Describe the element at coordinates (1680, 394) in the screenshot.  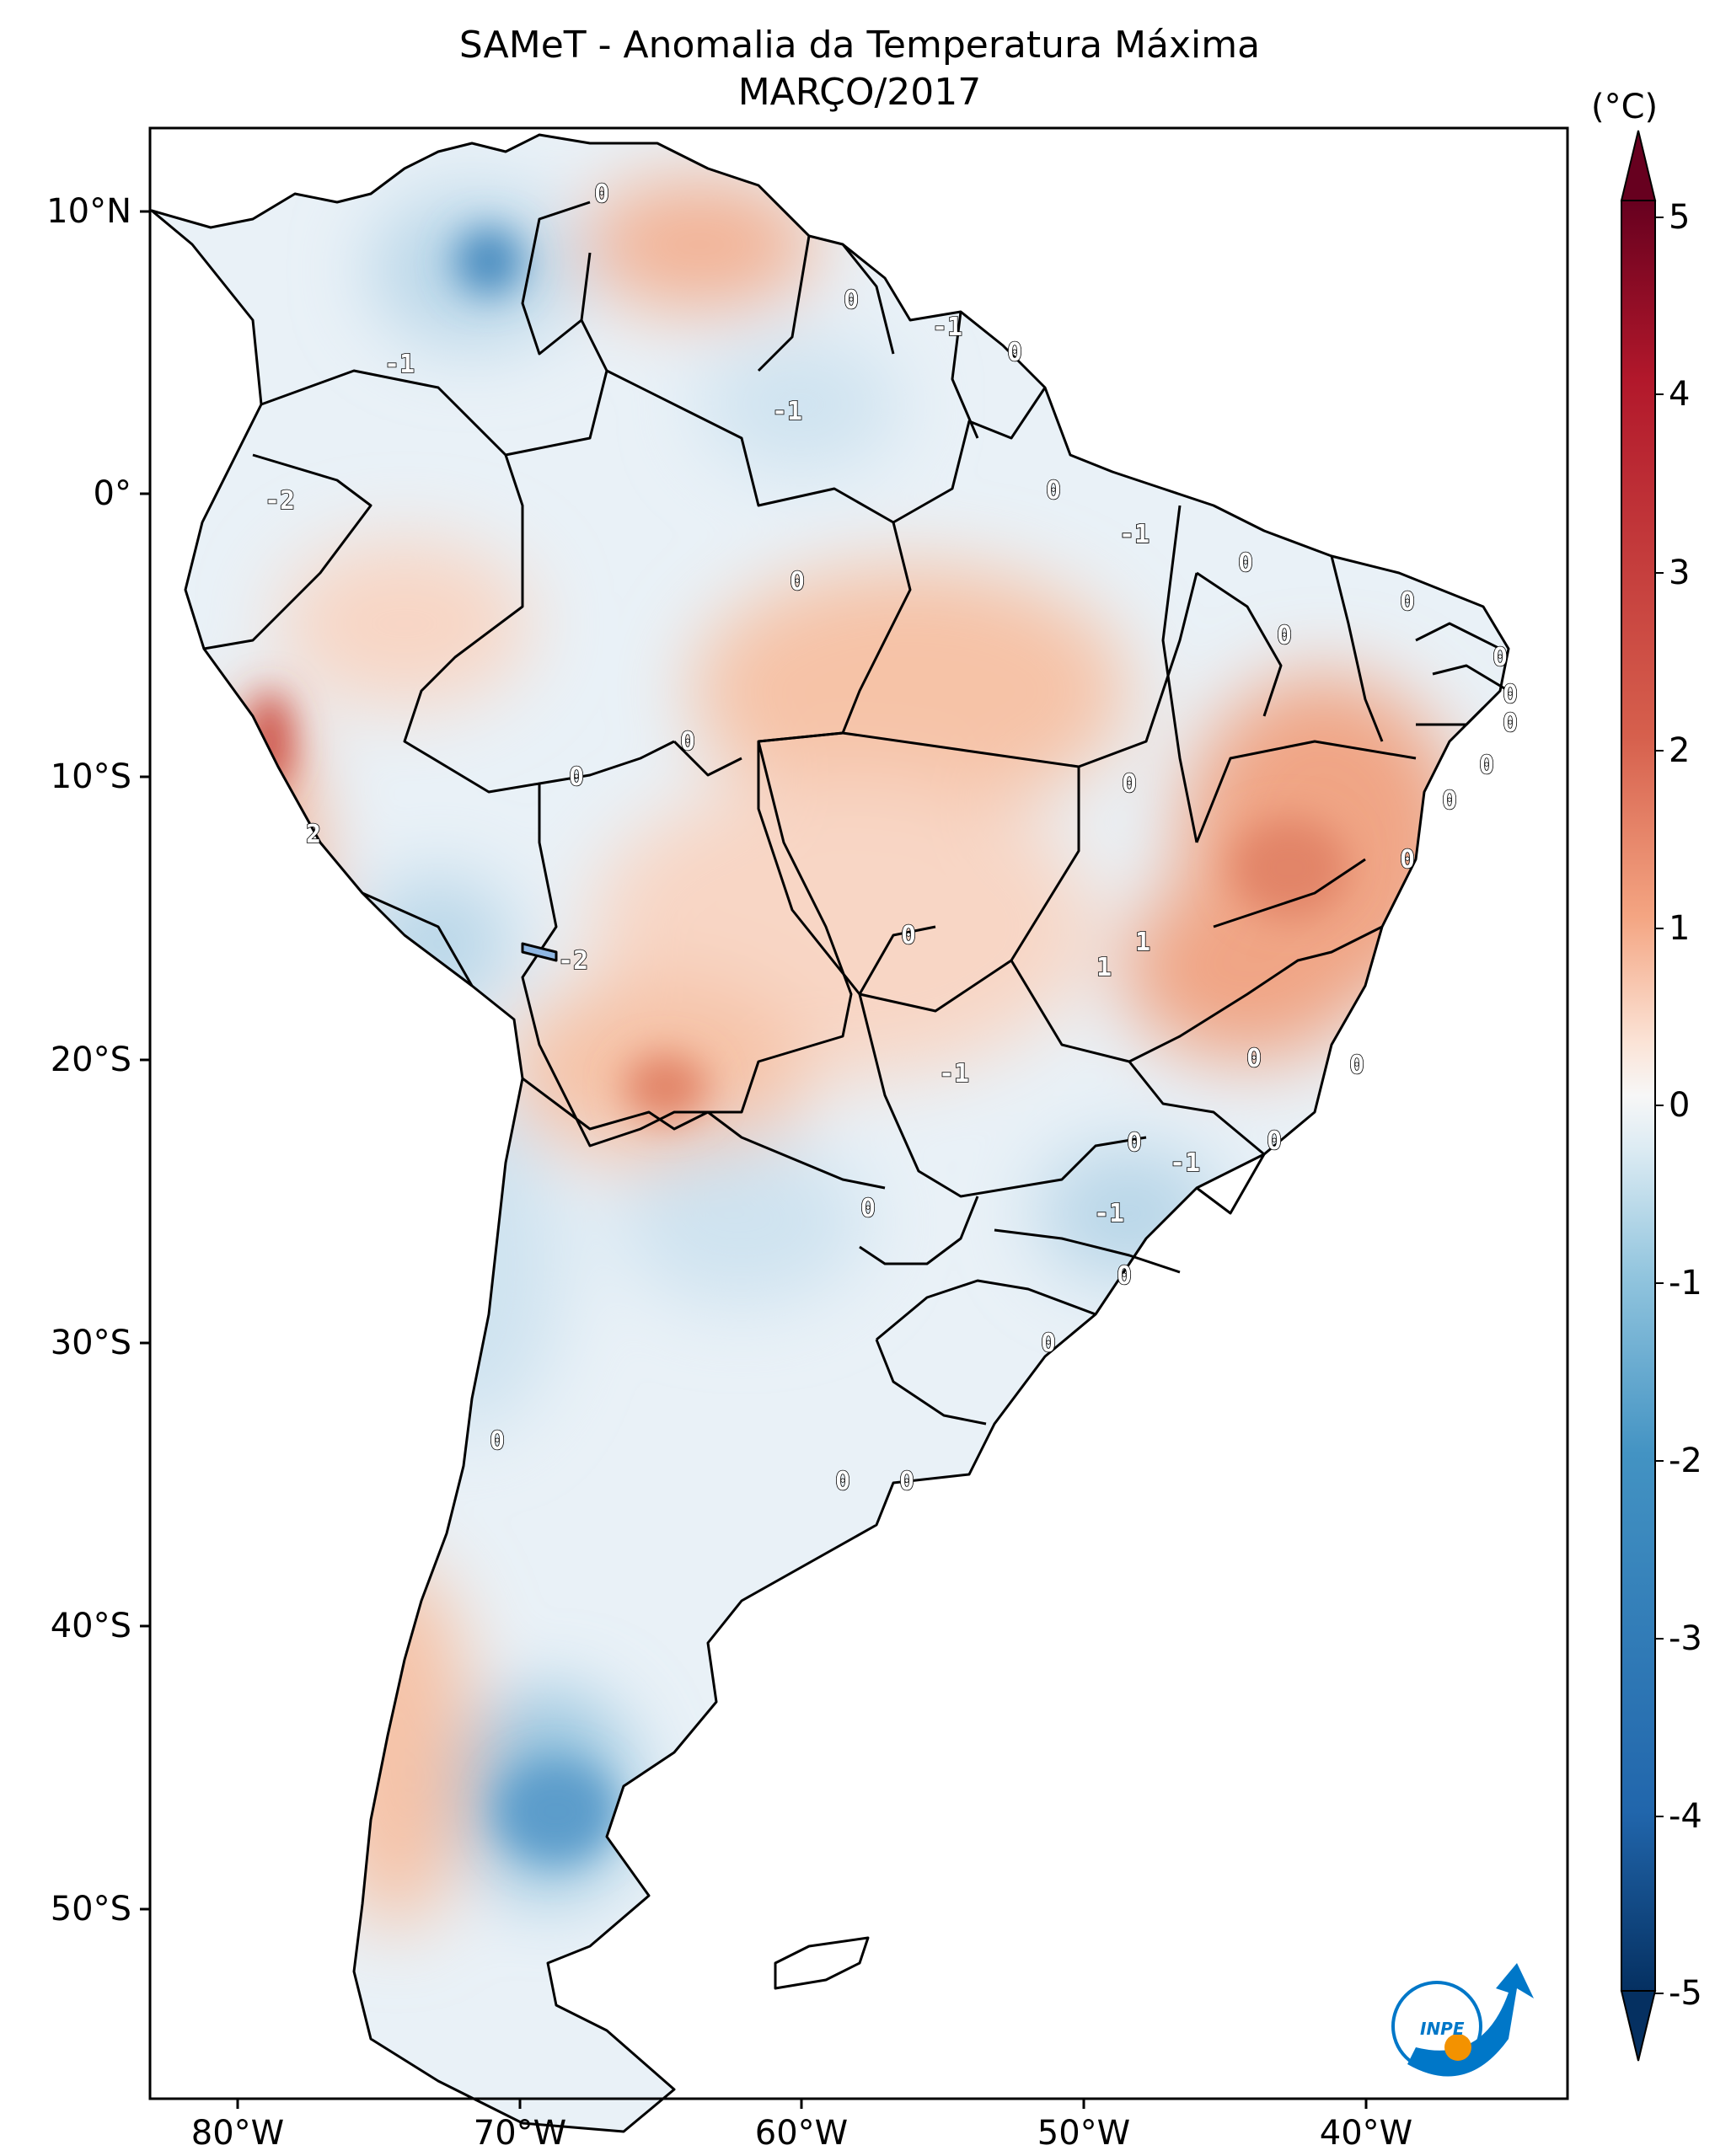
I see `colorbar-tick-label: 4` at that location.